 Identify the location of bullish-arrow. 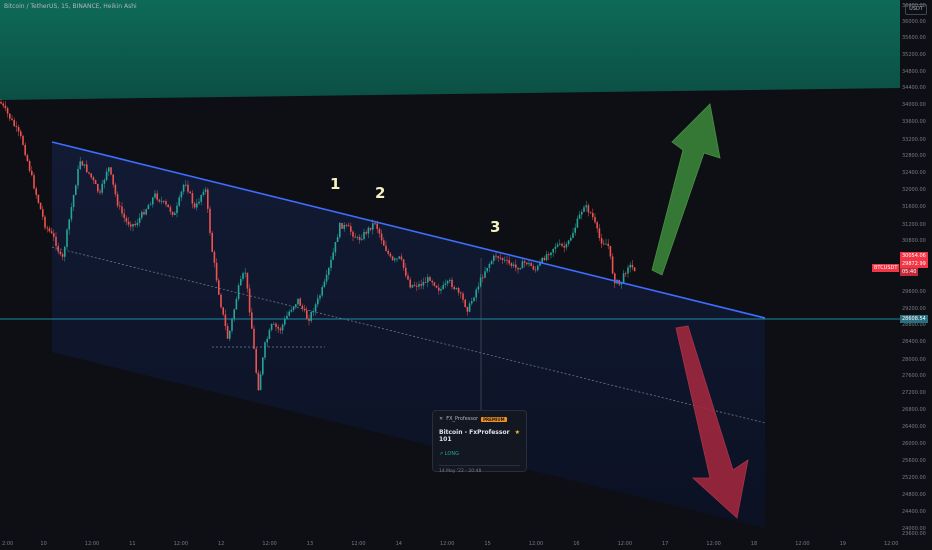
(686, 189).